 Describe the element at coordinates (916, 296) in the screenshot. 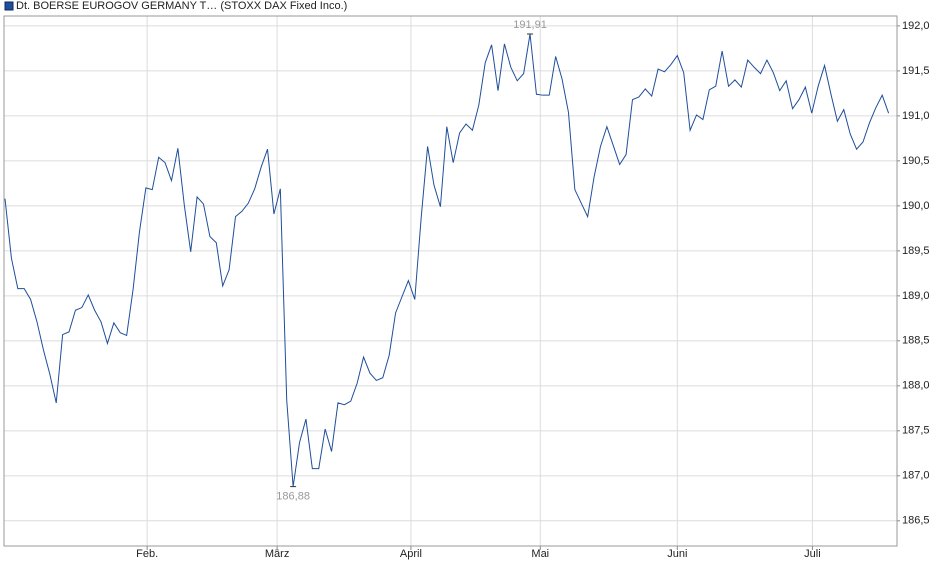

I see `y-tick-label: 189,0` at that location.